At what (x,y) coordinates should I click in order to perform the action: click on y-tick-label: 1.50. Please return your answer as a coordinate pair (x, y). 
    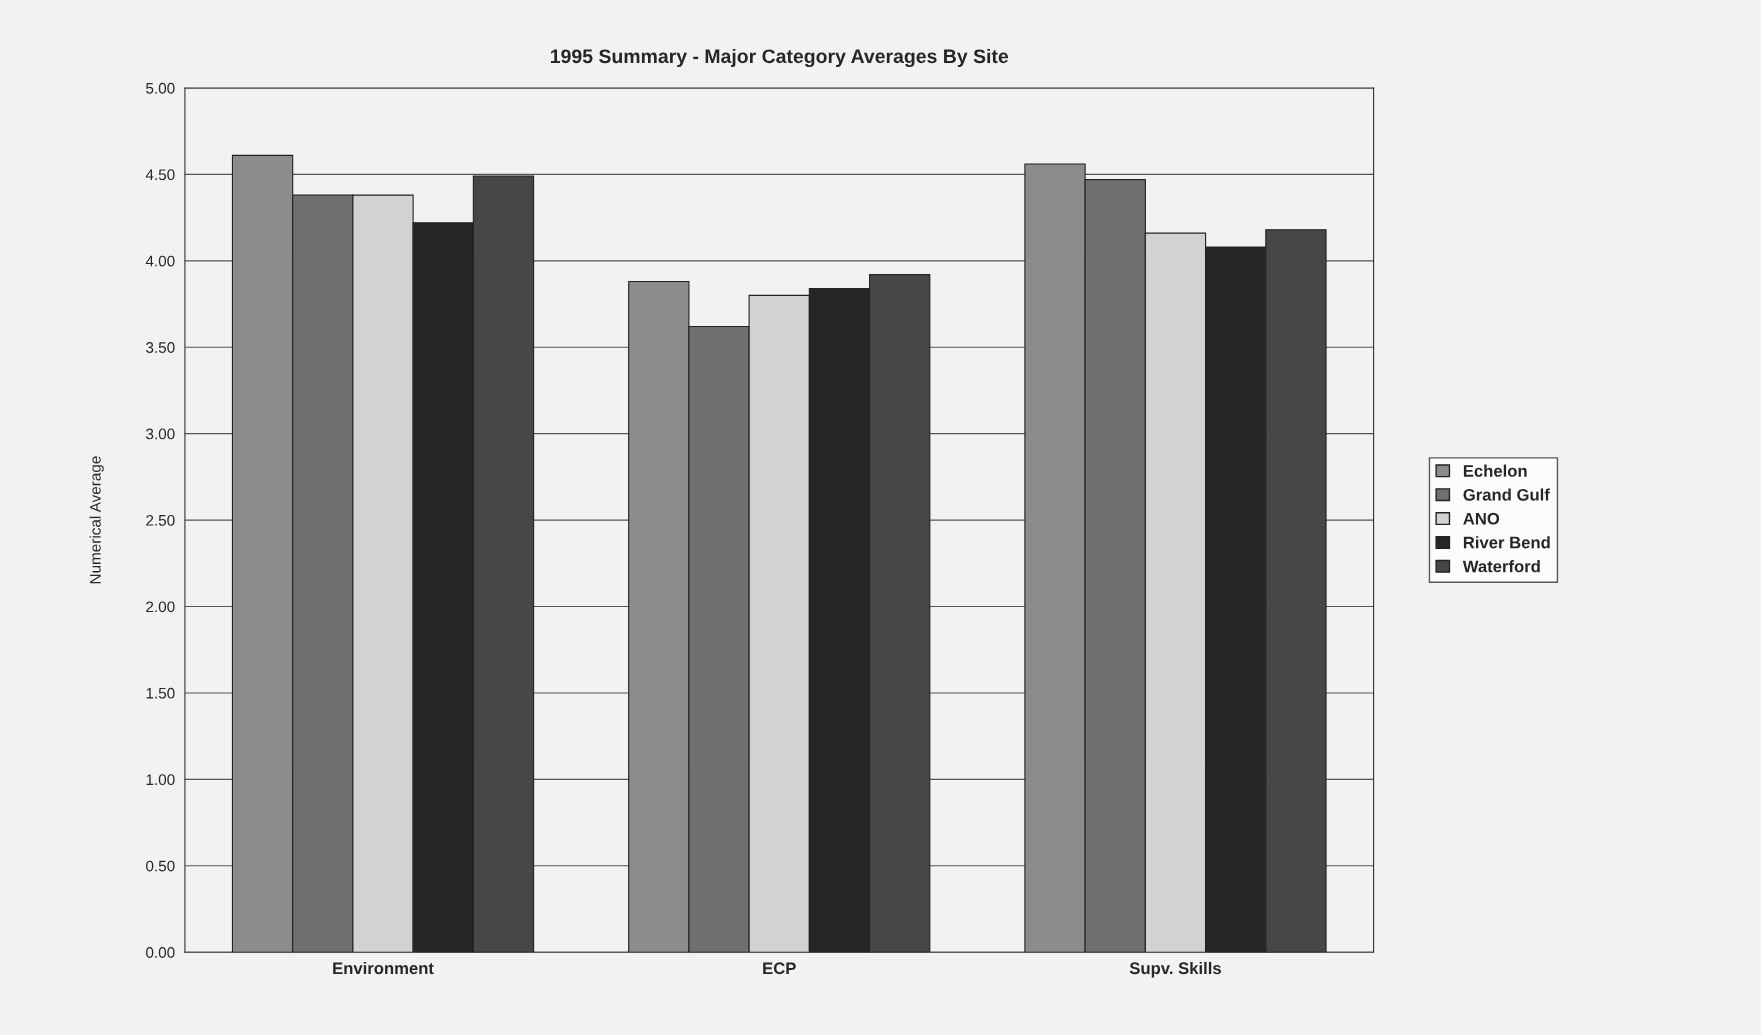
    Looking at the image, I should click on (160, 693).